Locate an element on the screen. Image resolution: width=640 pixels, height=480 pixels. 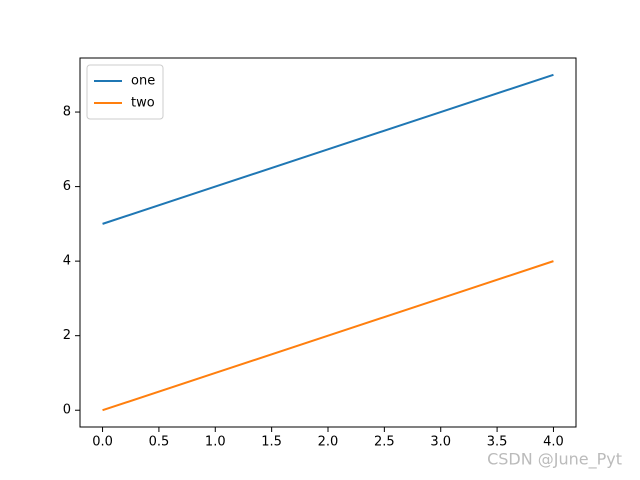
y-tick-label: 4 is located at coordinates (67, 261).